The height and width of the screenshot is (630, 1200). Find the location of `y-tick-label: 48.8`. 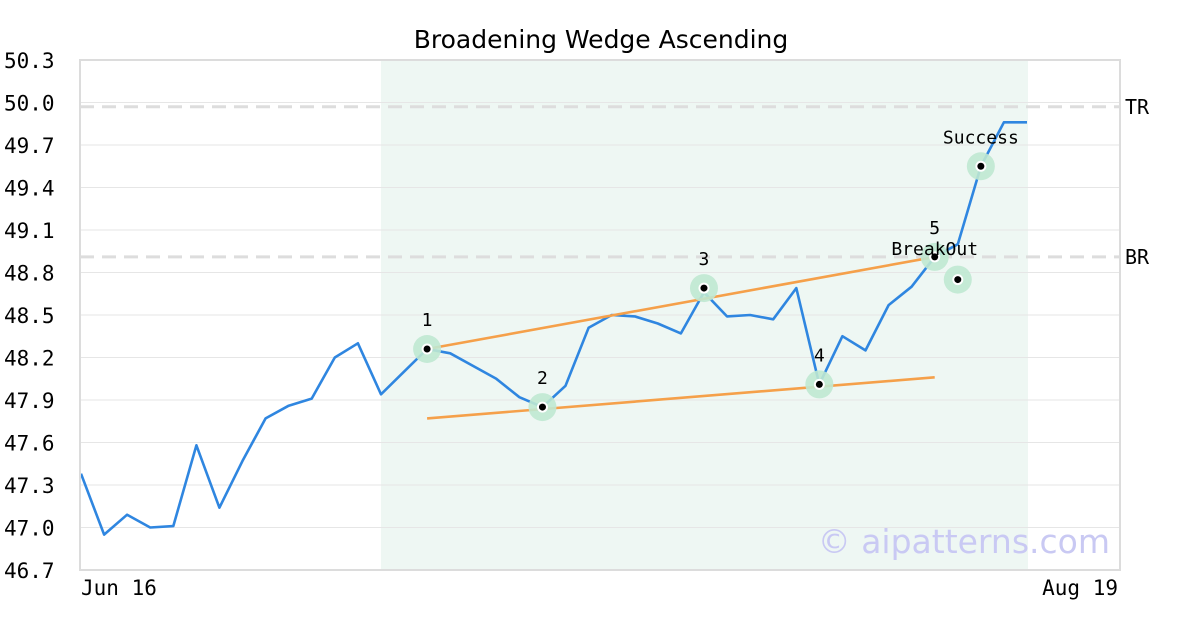

y-tick-label: 48.8 is located at coordinates (29, 274).